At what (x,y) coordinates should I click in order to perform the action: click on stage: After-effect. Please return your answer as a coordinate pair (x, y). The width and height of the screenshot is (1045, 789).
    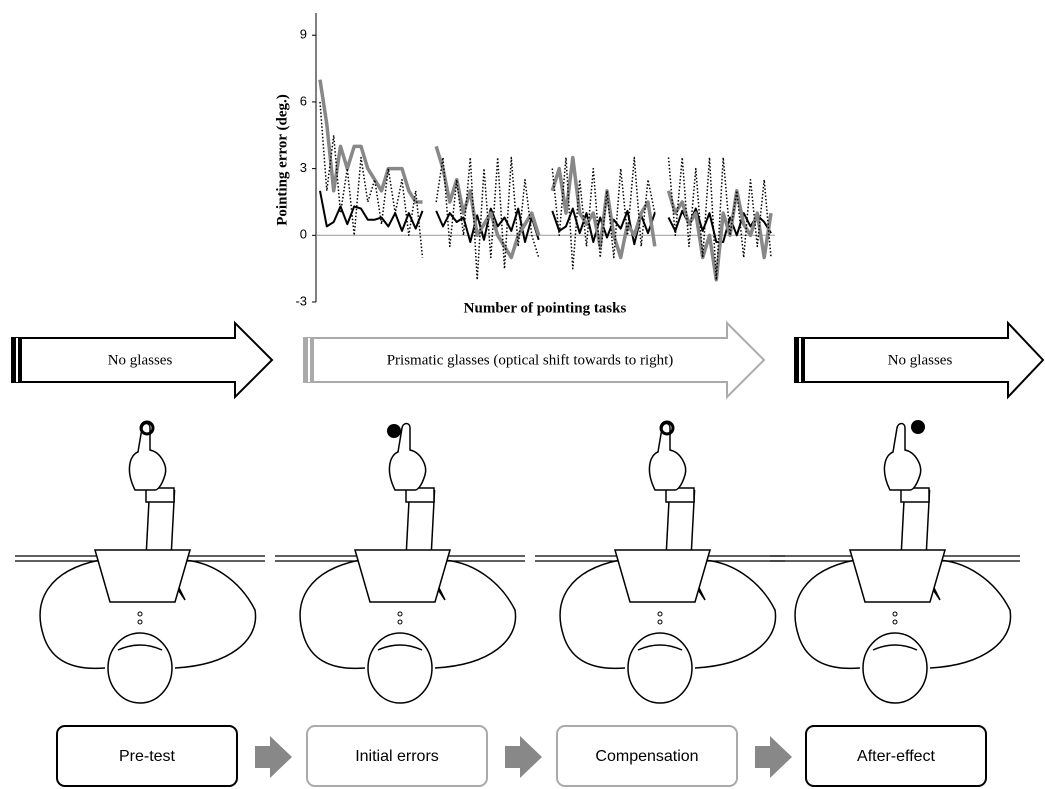
    Looking at the image, I should click on (896, 756).